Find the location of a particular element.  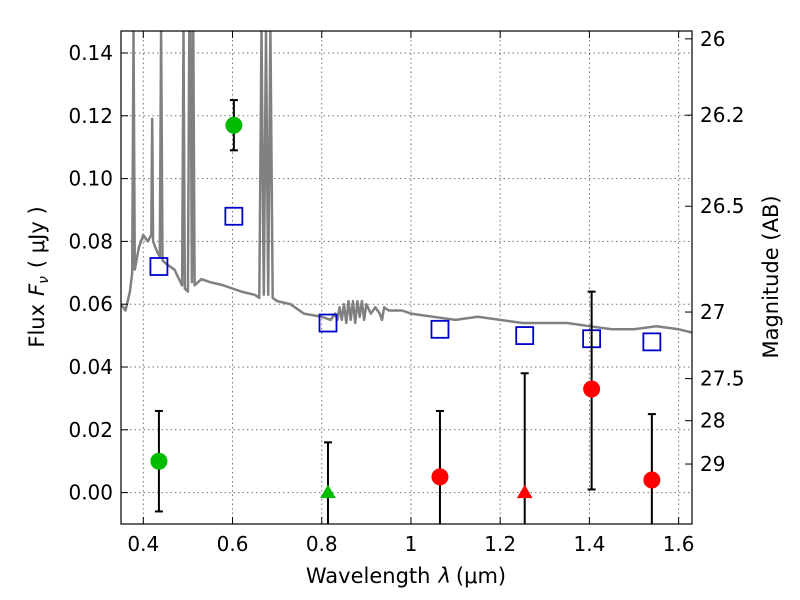

x-tick-label: 1.6 is located at coordinates (679, 544).